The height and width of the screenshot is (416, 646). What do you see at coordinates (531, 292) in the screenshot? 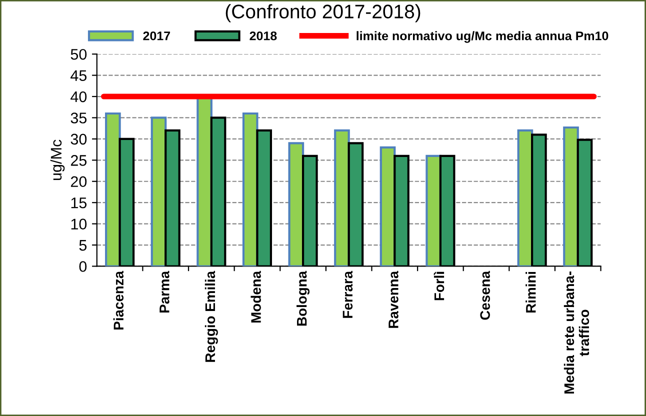
I see `x-tick-label: Rimini` at bounding box center [531, 292].